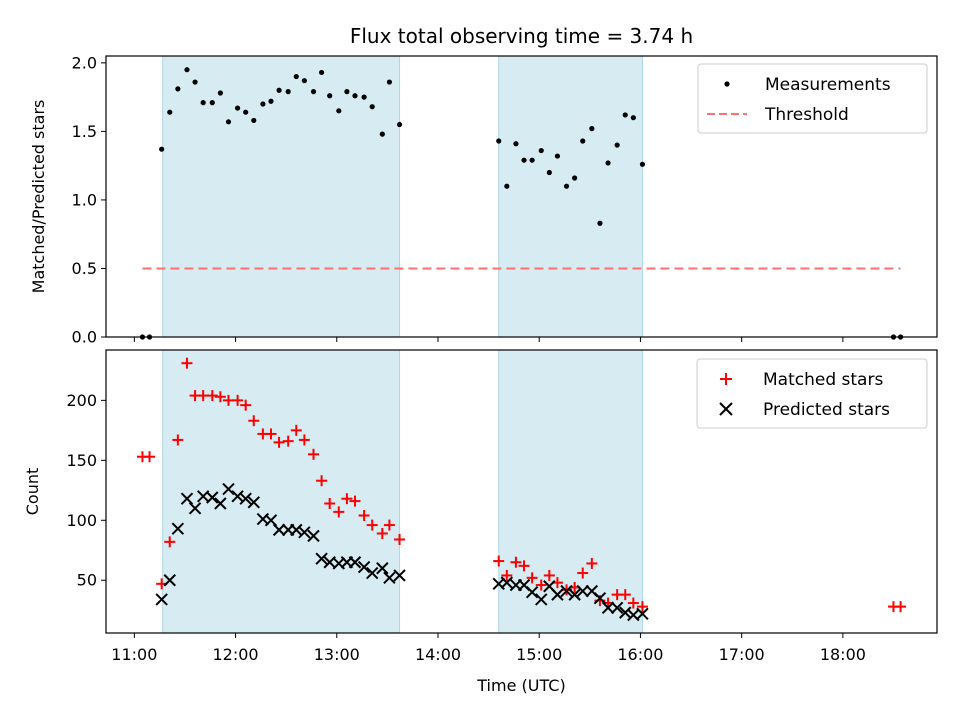  What do you see at coordinates (81, 400) in the screenshot?
I see `bottom-ytick-label: 200` at bounding box center [81, 400].